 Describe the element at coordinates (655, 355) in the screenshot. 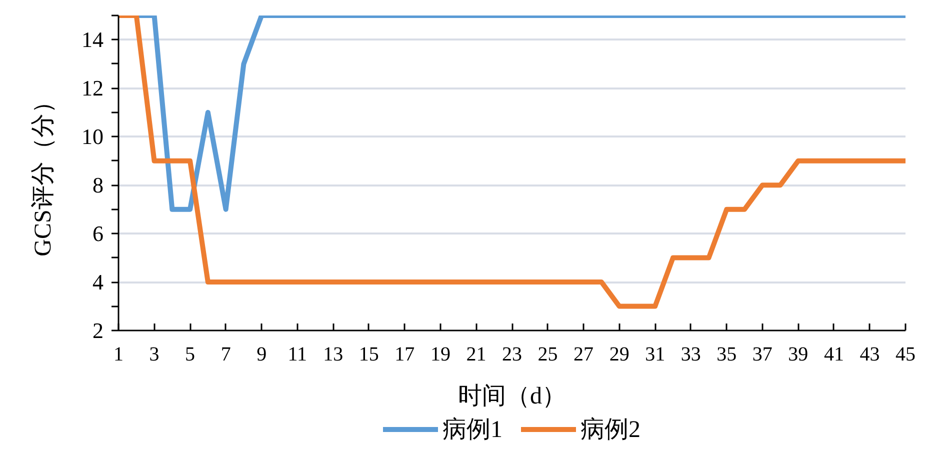

I see `x-tick-label: 31` at that location.